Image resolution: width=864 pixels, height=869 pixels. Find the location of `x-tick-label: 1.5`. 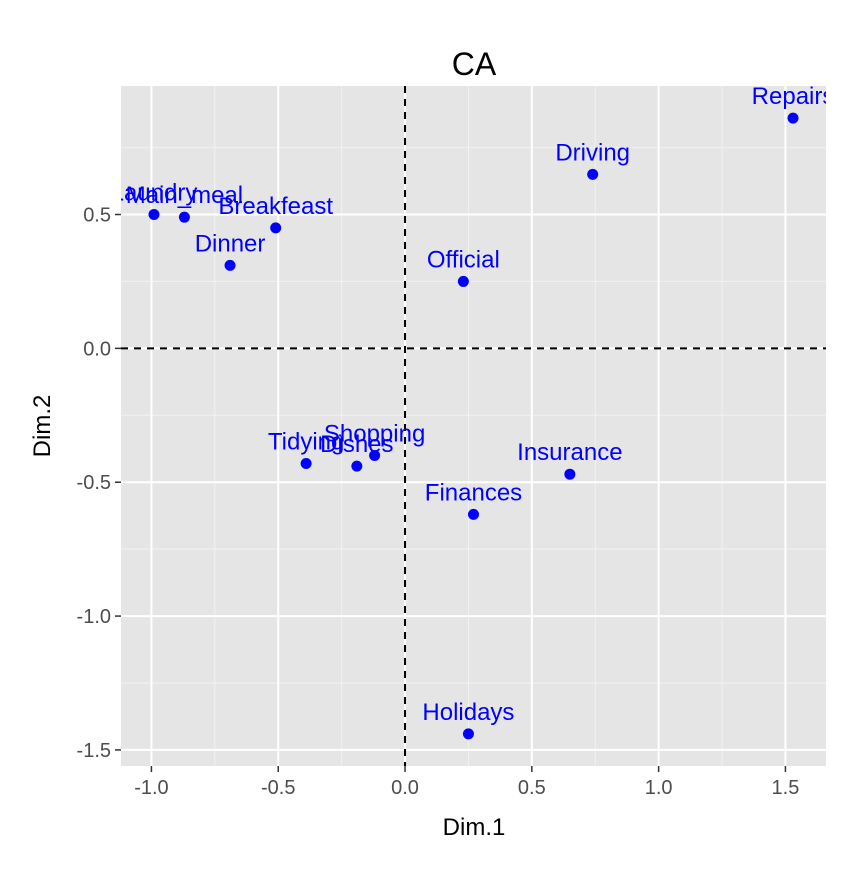

x-tick-label: 1.5 is located at coordinates (786, 788).